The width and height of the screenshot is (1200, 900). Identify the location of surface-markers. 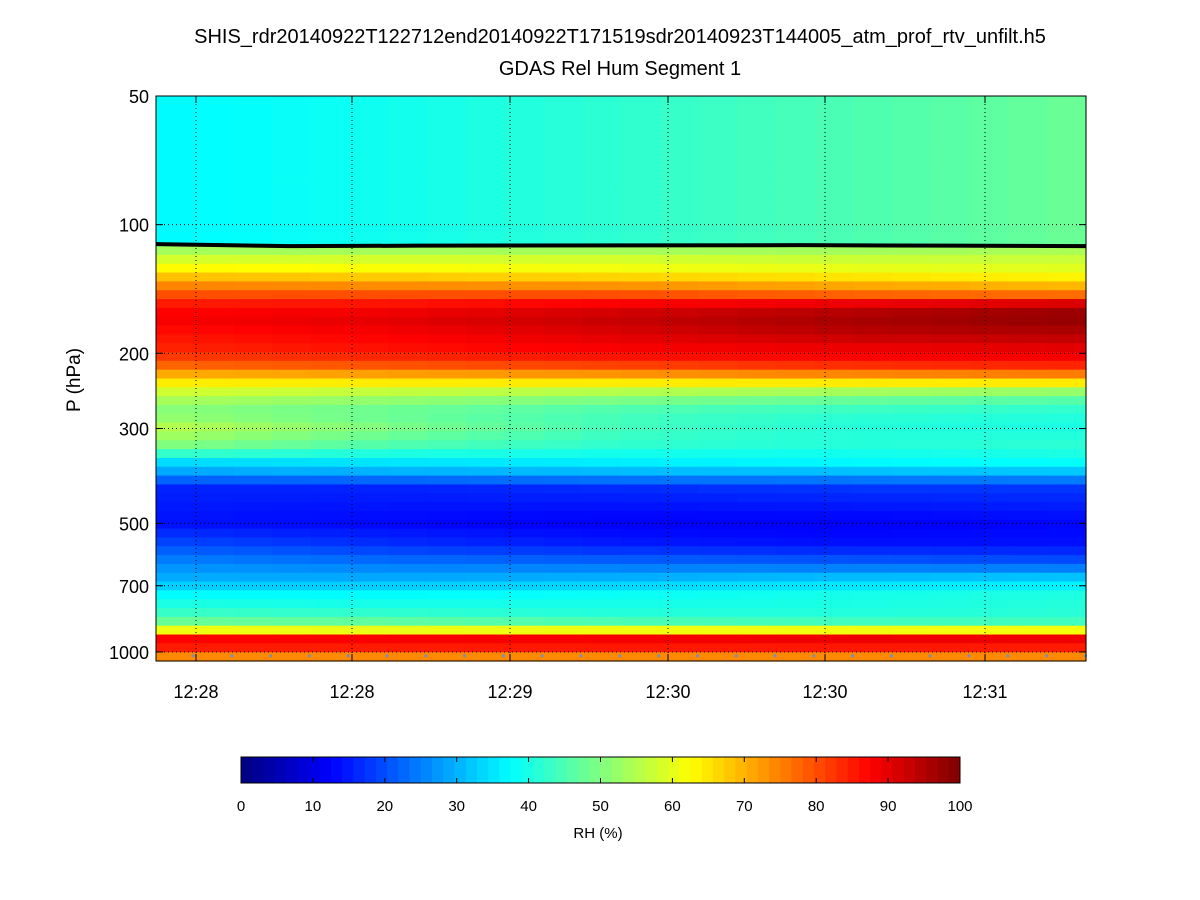
(639, 656).